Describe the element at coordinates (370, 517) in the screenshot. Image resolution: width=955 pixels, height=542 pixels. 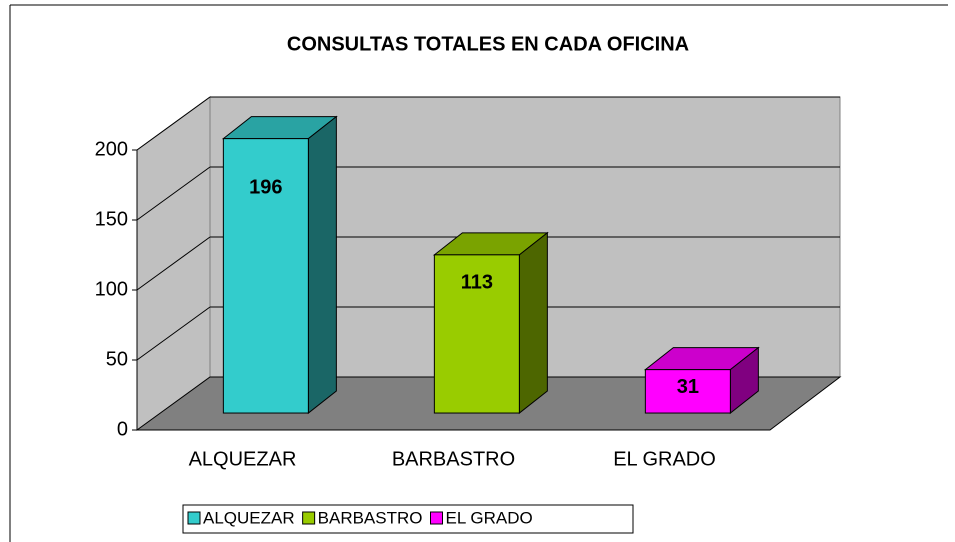
I see `legend-label: BARBASTRO` at that location.